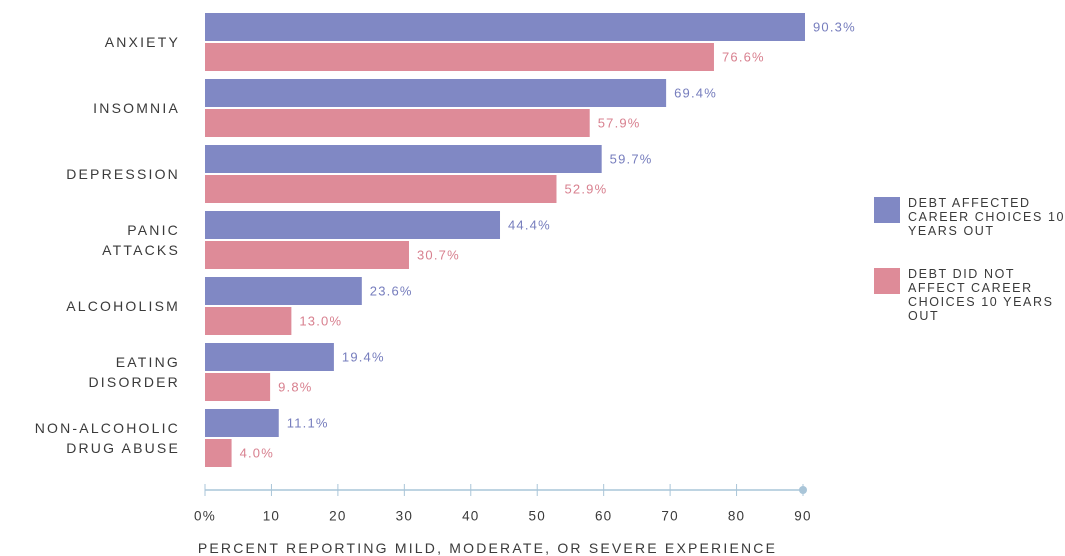 The image size is (1065, 556). I want to click on value-label: 52.9%, so click(585, 188).